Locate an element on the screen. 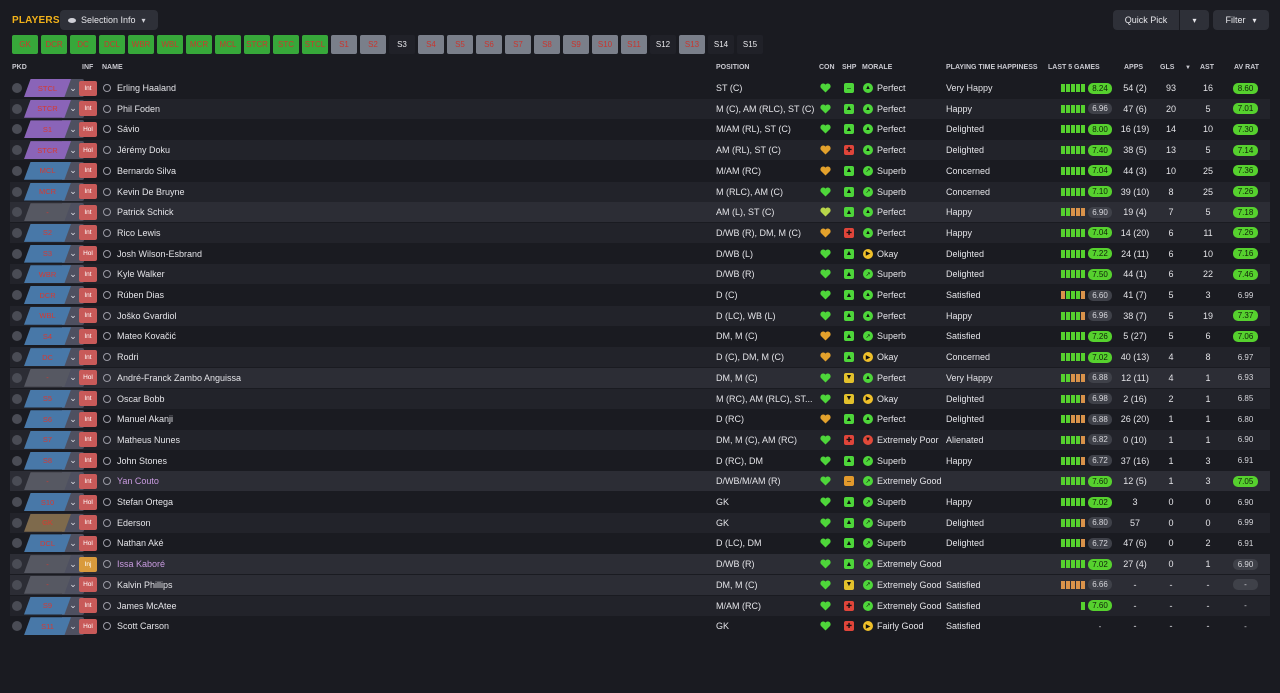 The height and width of the screenshot is (693, 1280). position-selector: S8 ⌄ is located at coordinates (54, 461).